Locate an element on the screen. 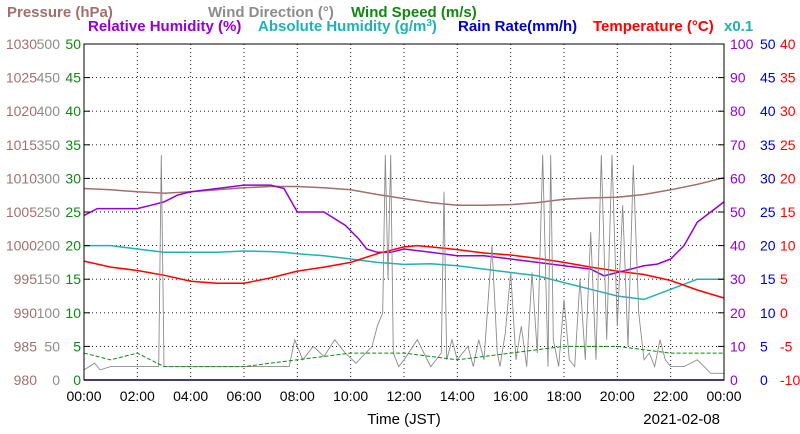  x-tick-label: 18:00 is located at coordinates (563, 396).